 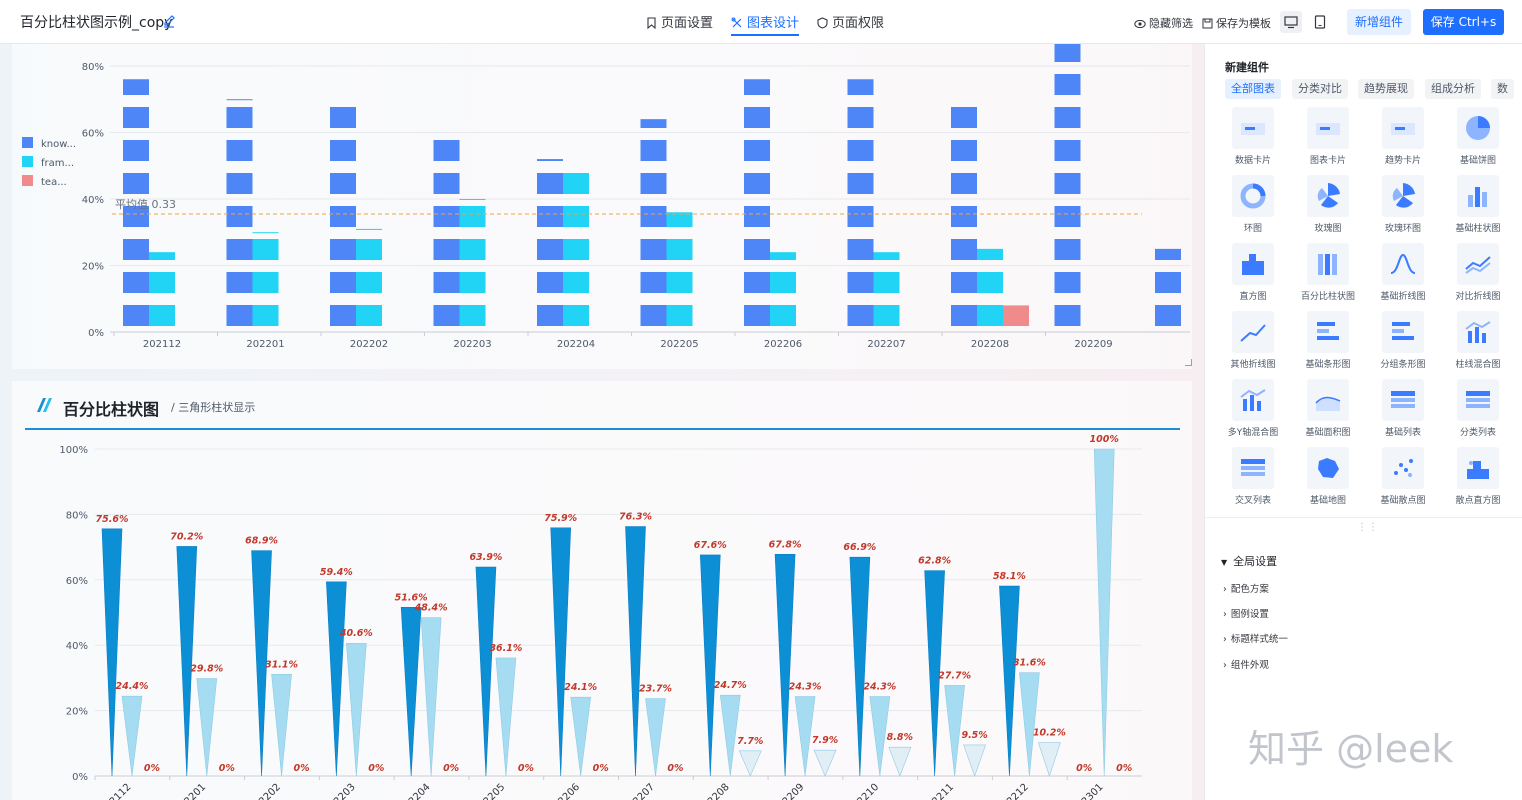 What do you see at coordinates (710, 545) in the screenshot?
I see `data-label: 67.6%` at bounding box center [710, 545].